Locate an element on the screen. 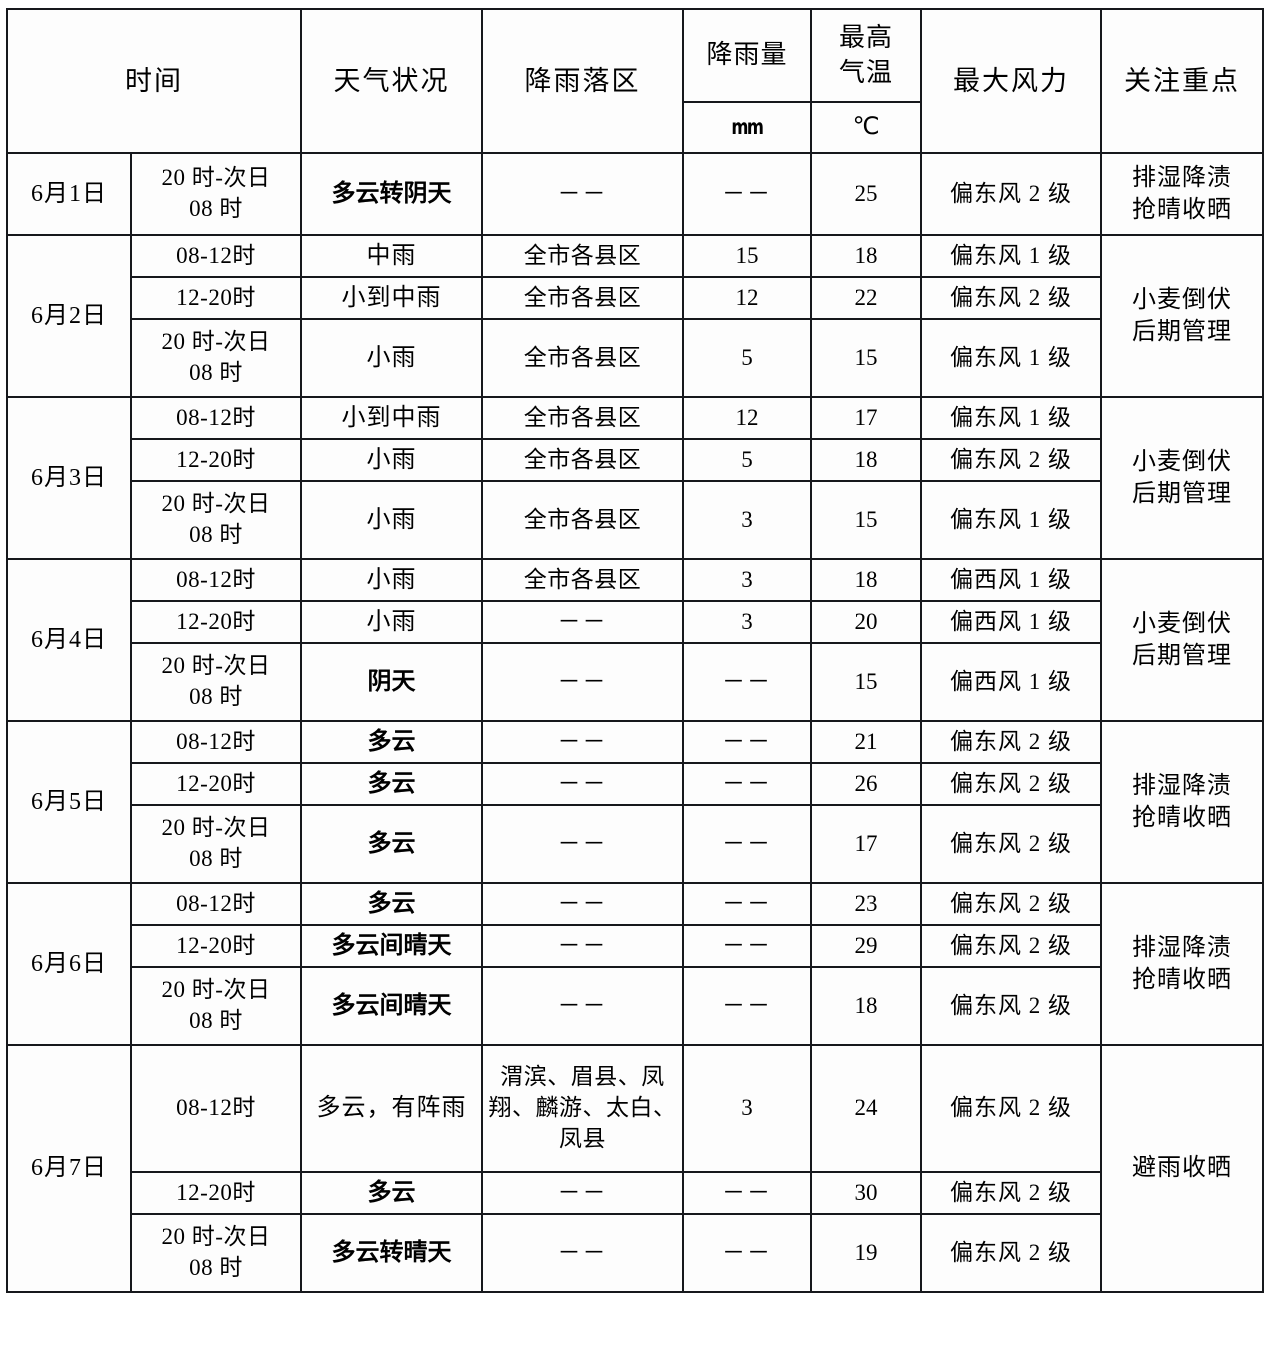 The height and width of the screenshot is (1346, 1278). table-row: 6月5日 08-12时 多云 －－ －－ 21 偏东风 2 级排湿降渍 抢晴收晒 is located at coordinates (635, 802).